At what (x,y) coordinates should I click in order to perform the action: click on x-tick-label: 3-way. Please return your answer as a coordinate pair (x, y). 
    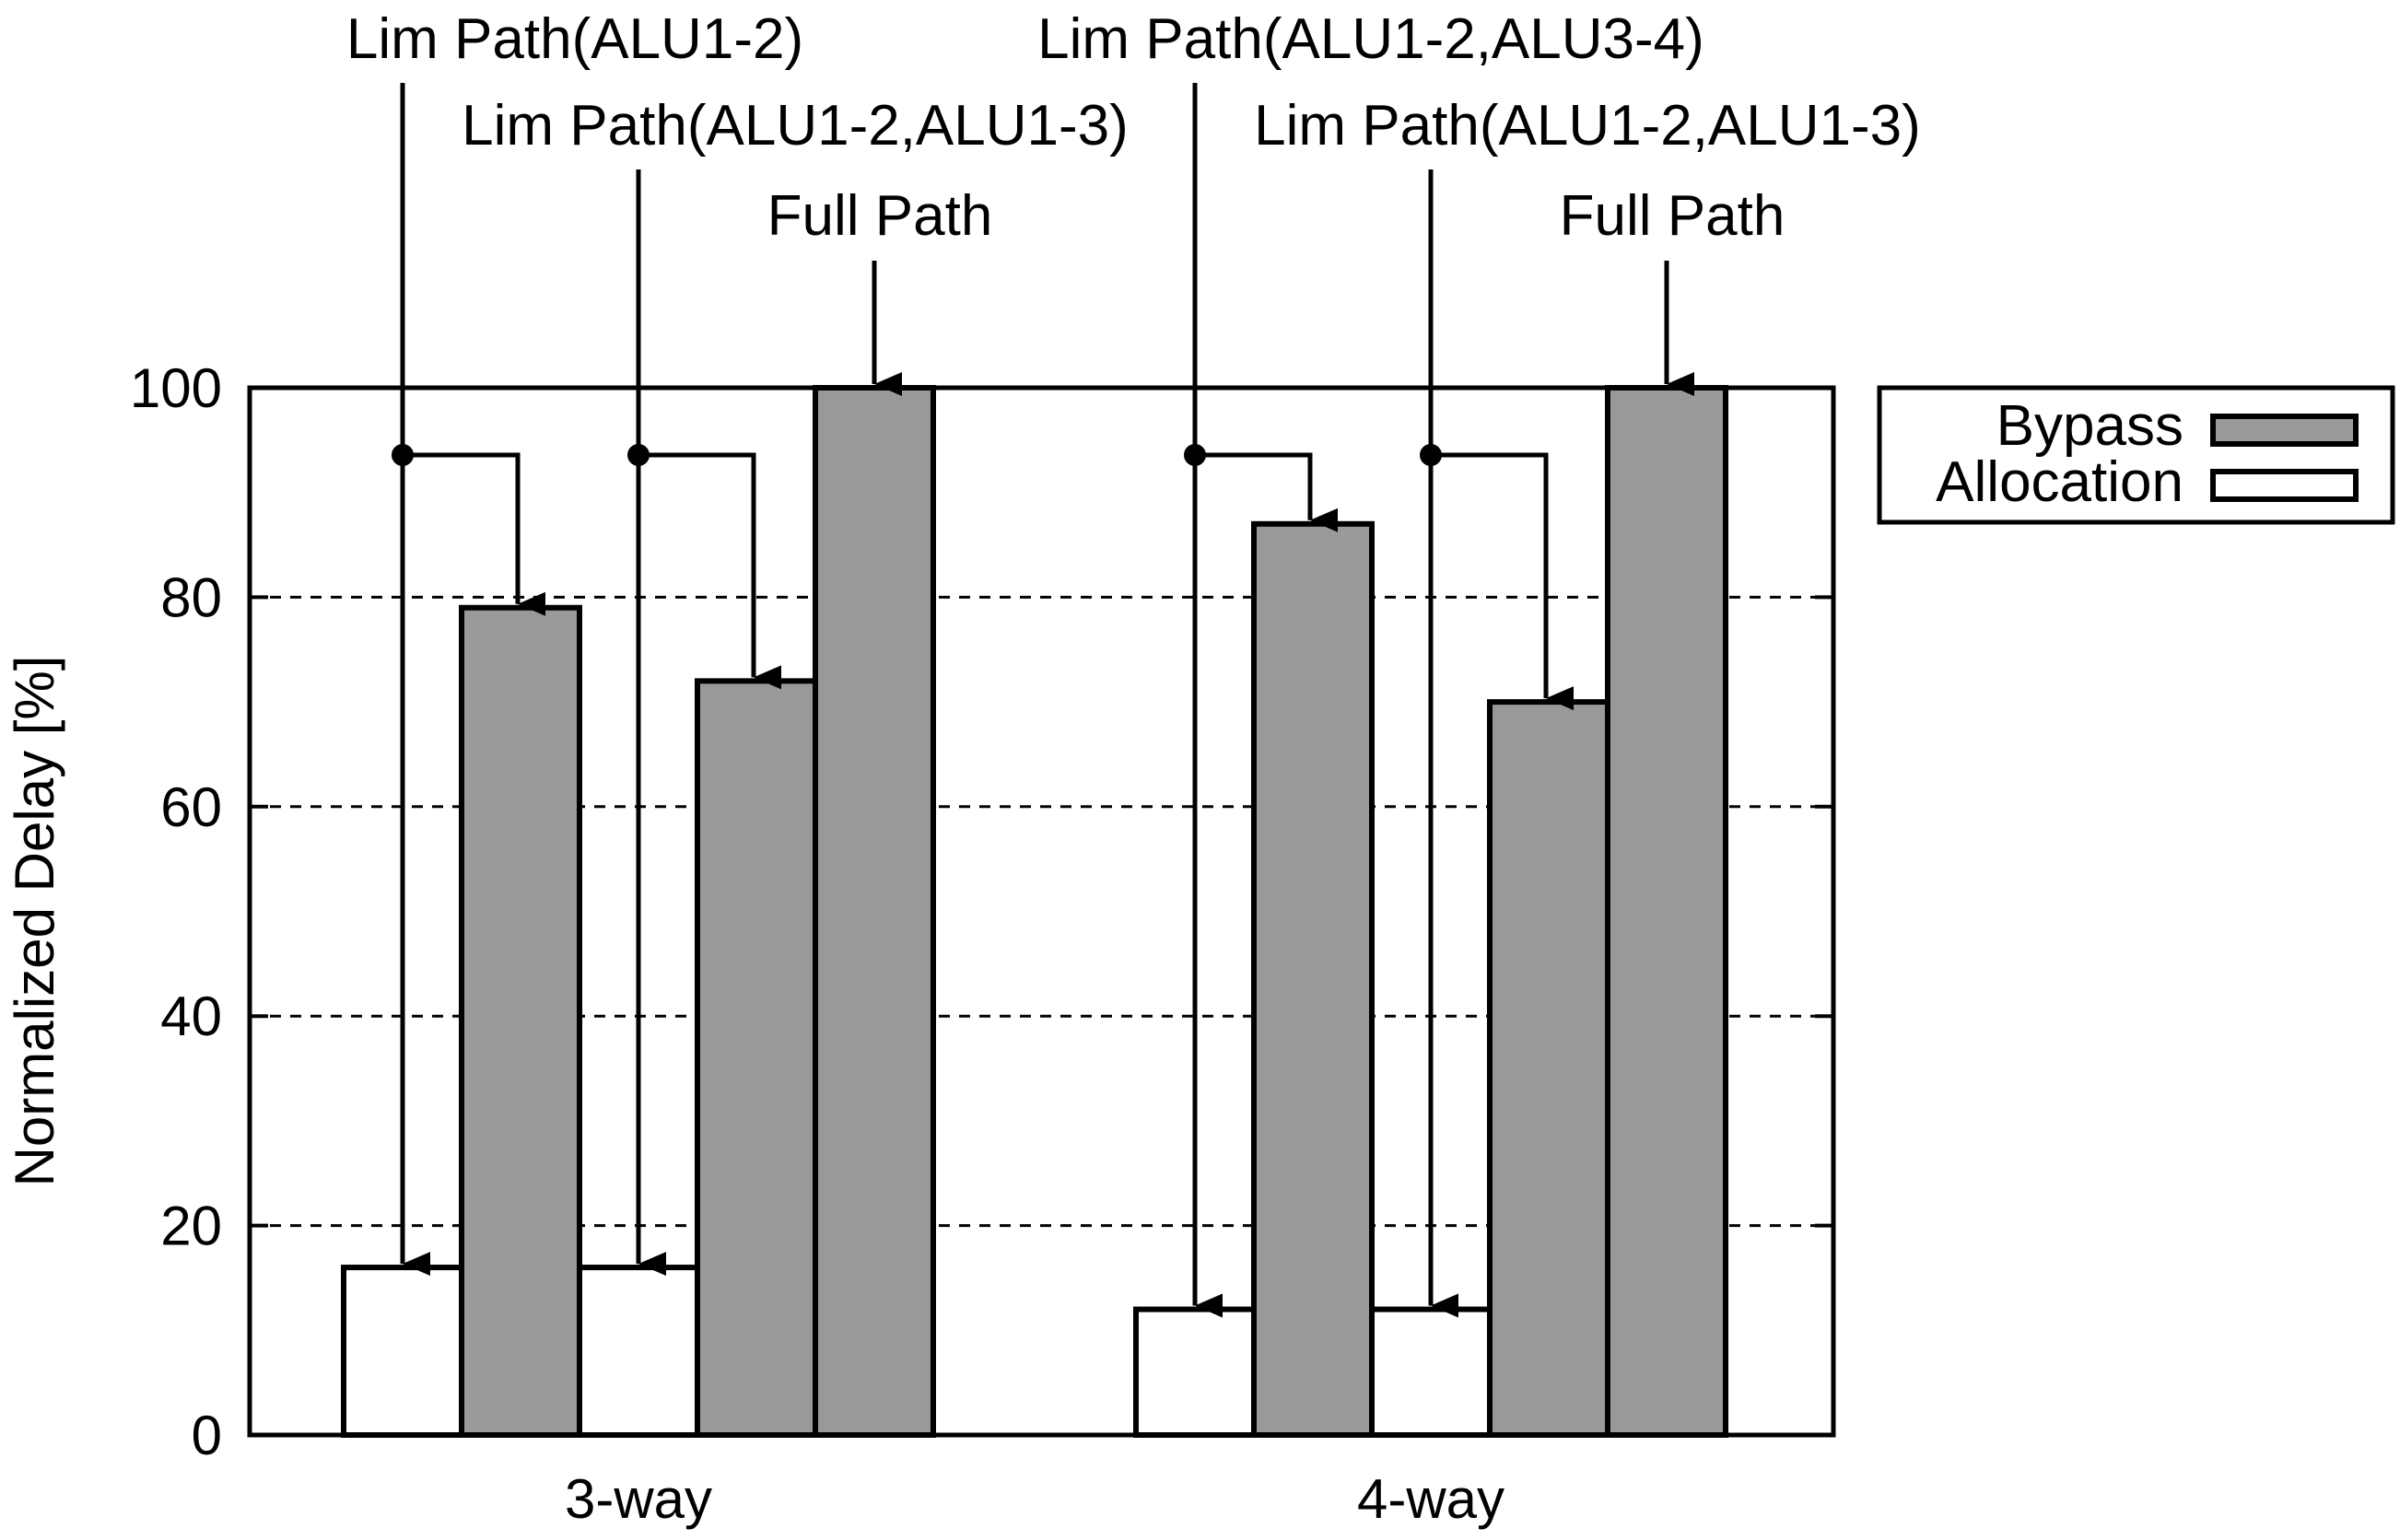
    Looking at the image, I should click on (638, 1499).